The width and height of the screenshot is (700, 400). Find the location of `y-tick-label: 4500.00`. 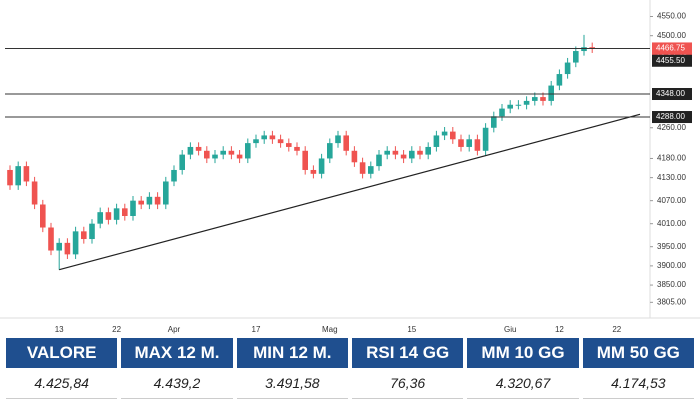

y-tick-label: 4500.00 is located at coordinates (671, 35).